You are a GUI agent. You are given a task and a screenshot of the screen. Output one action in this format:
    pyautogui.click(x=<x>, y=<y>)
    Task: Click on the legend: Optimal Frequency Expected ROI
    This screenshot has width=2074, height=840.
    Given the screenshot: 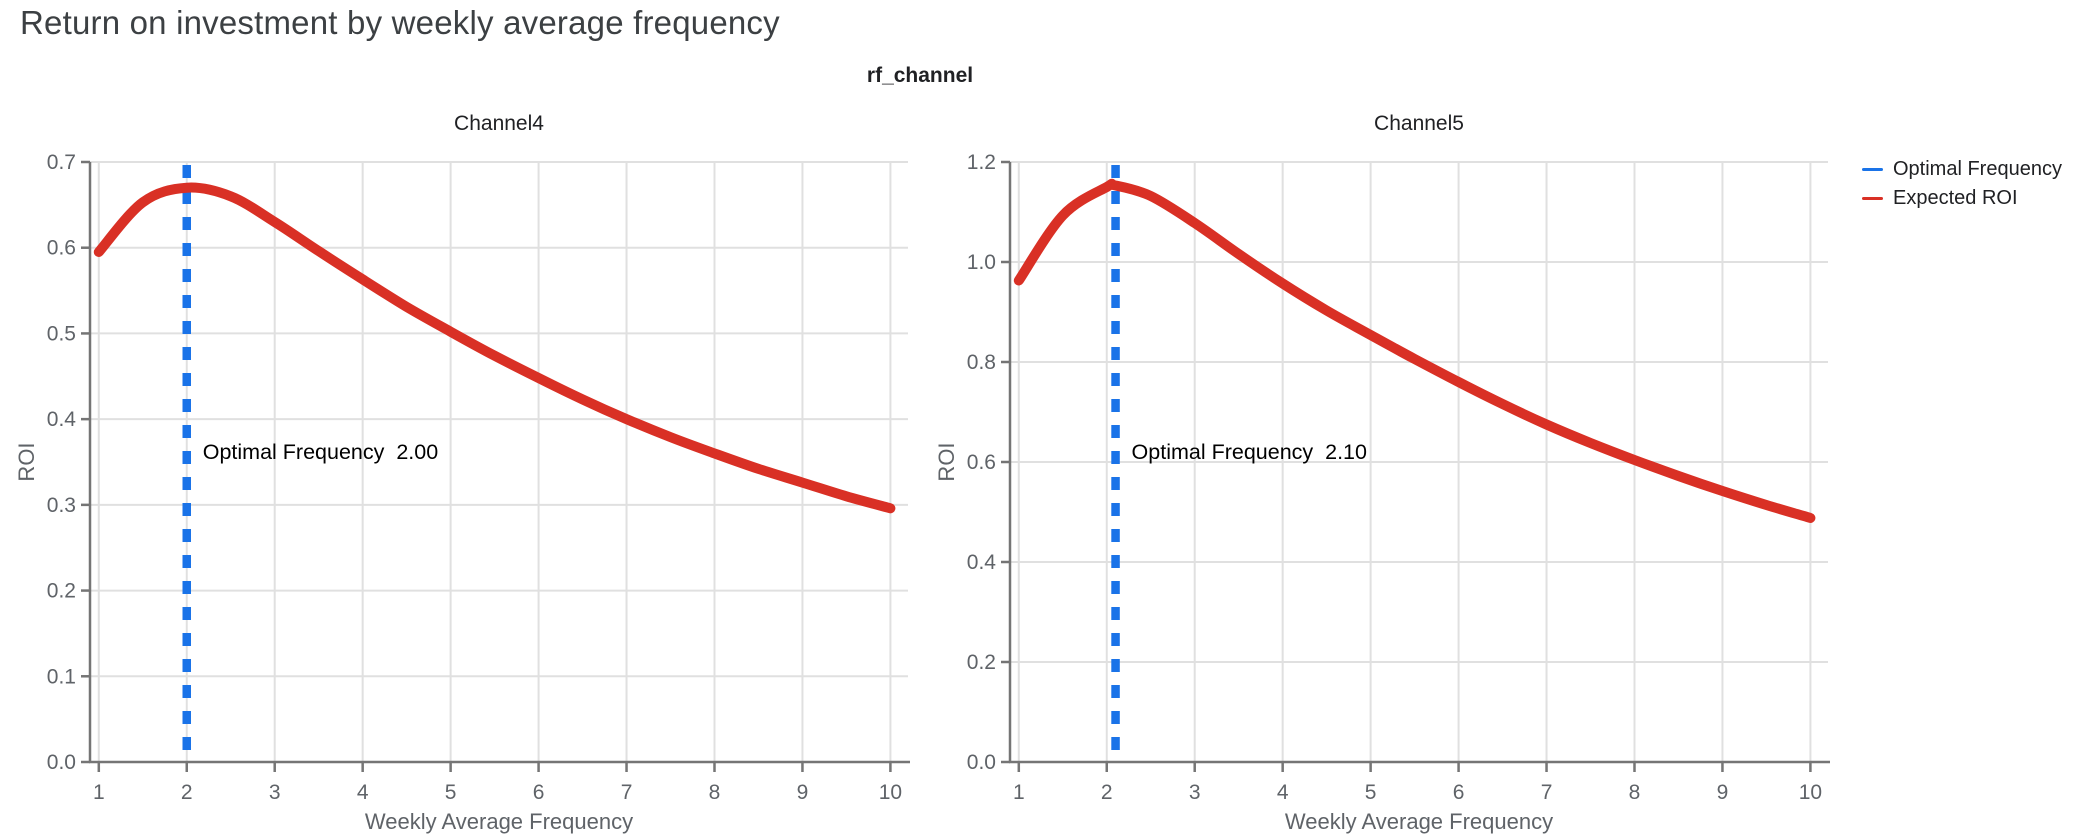 What is the action you would take?
    pyautogui.click(x=1962, y=187)
    